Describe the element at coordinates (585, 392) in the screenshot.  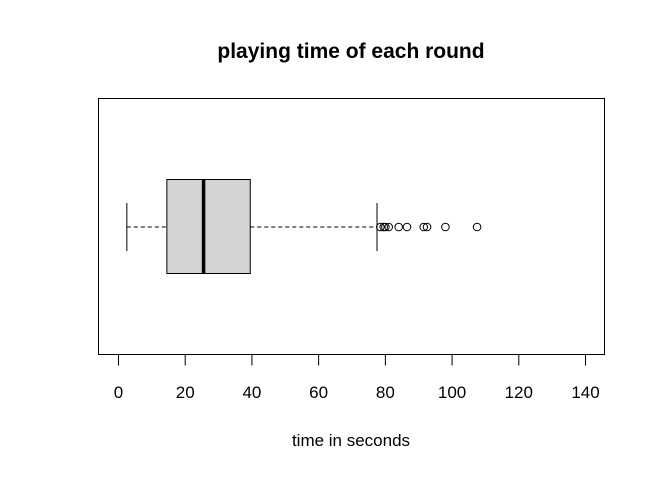
I see `x-tick-label: 140` at that location.